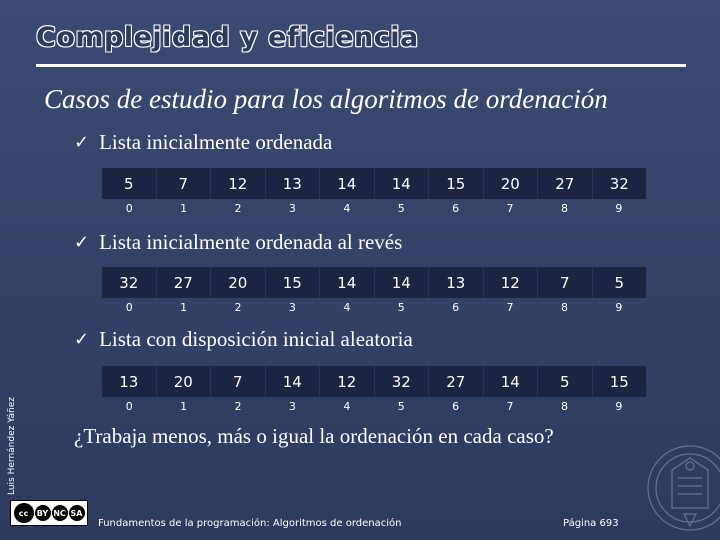 The height and width of the screenshot is (540, 720). I want to click on array-cells: 32 27 20 15 14 14 13 12 7 5, so click(374, 282).